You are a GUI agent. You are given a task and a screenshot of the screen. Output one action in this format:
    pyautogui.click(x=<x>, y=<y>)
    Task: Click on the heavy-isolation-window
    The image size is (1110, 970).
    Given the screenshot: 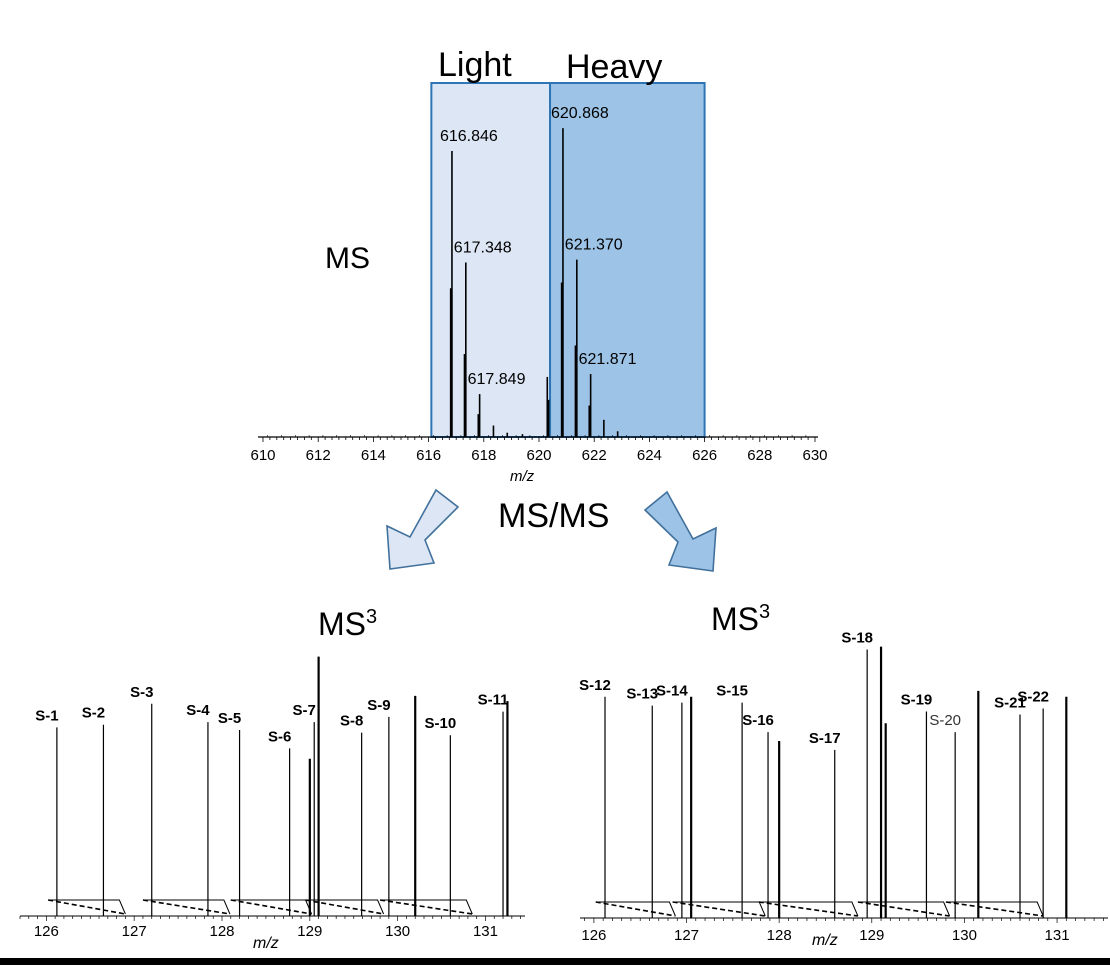 What is the action you would take?
    pyautogui.click(x=627, y=260)
    